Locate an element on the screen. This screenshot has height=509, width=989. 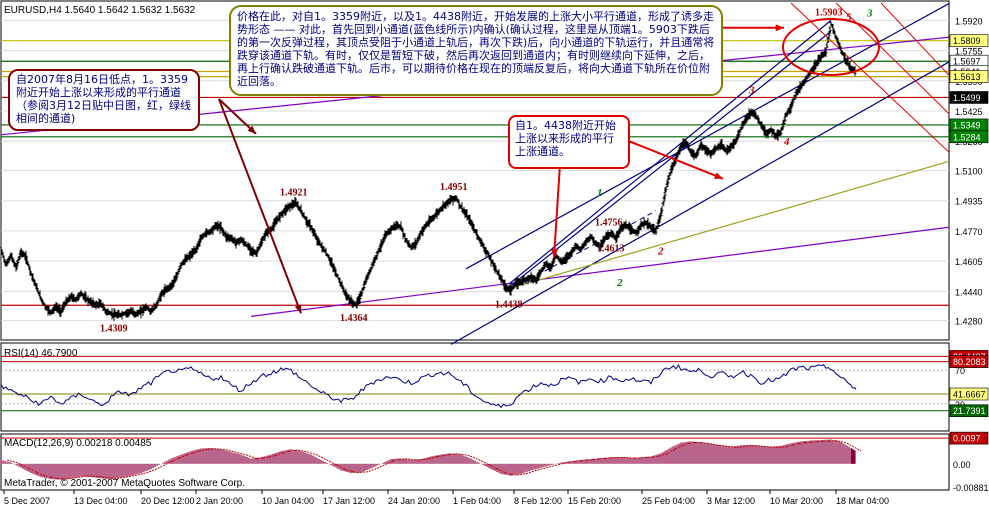
rsi-marker-label: 41.6667 is located at coordinates (969, 394).